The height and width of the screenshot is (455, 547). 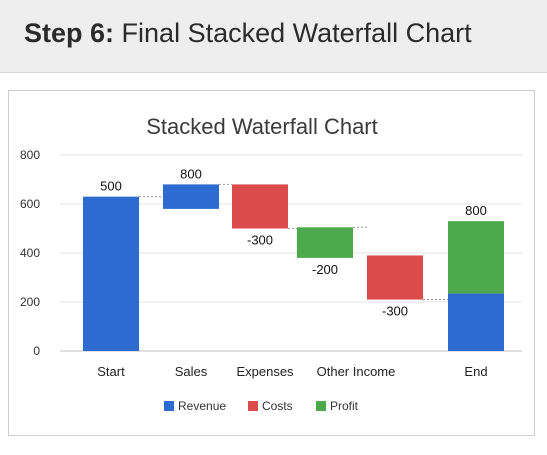 What do you see at coordinates (69, 33) in the screenshot?
I see `step-label: Step 6:` at bounding box center [69, 33].